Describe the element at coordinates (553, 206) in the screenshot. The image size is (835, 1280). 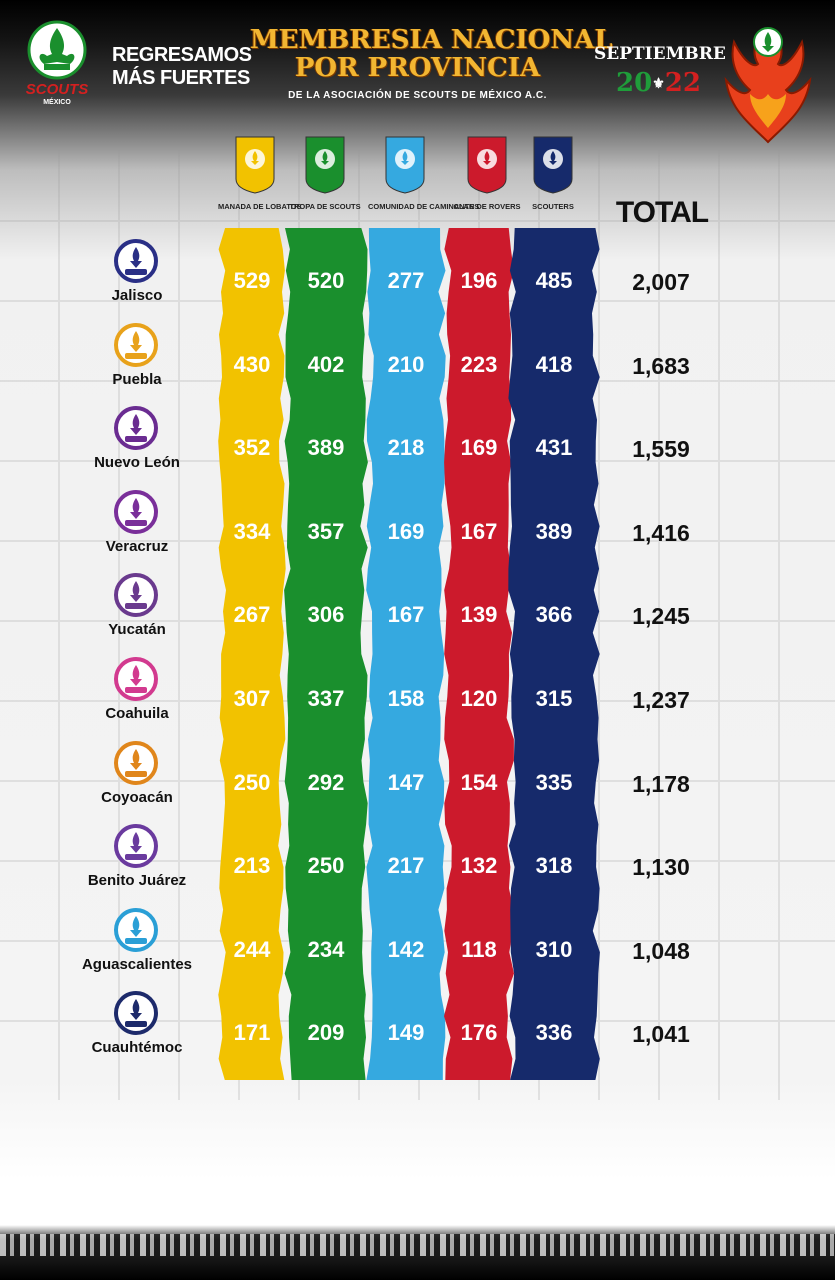
I see `section-label: SCOUTERS` at that location.